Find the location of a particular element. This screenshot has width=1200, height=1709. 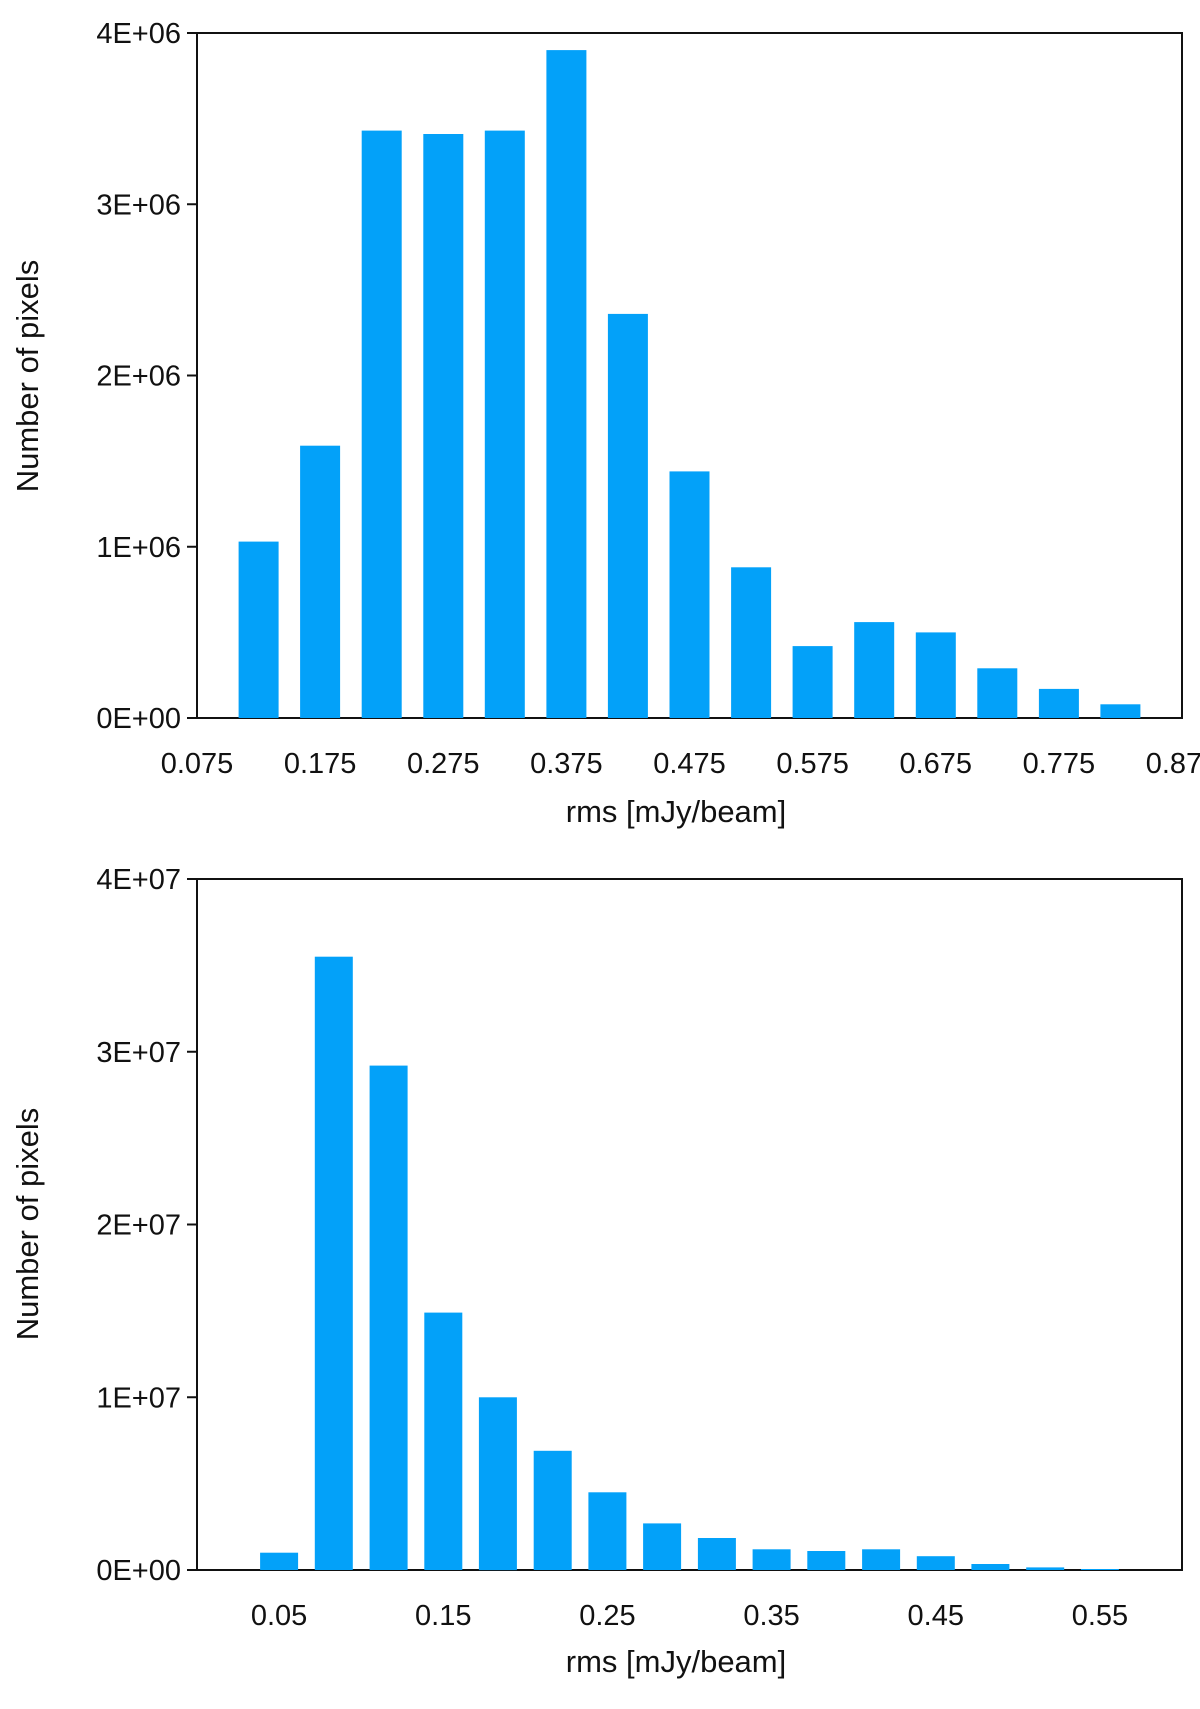

y-axis-title-bottom: Number of pixels is located at coordinates (27, 1224).